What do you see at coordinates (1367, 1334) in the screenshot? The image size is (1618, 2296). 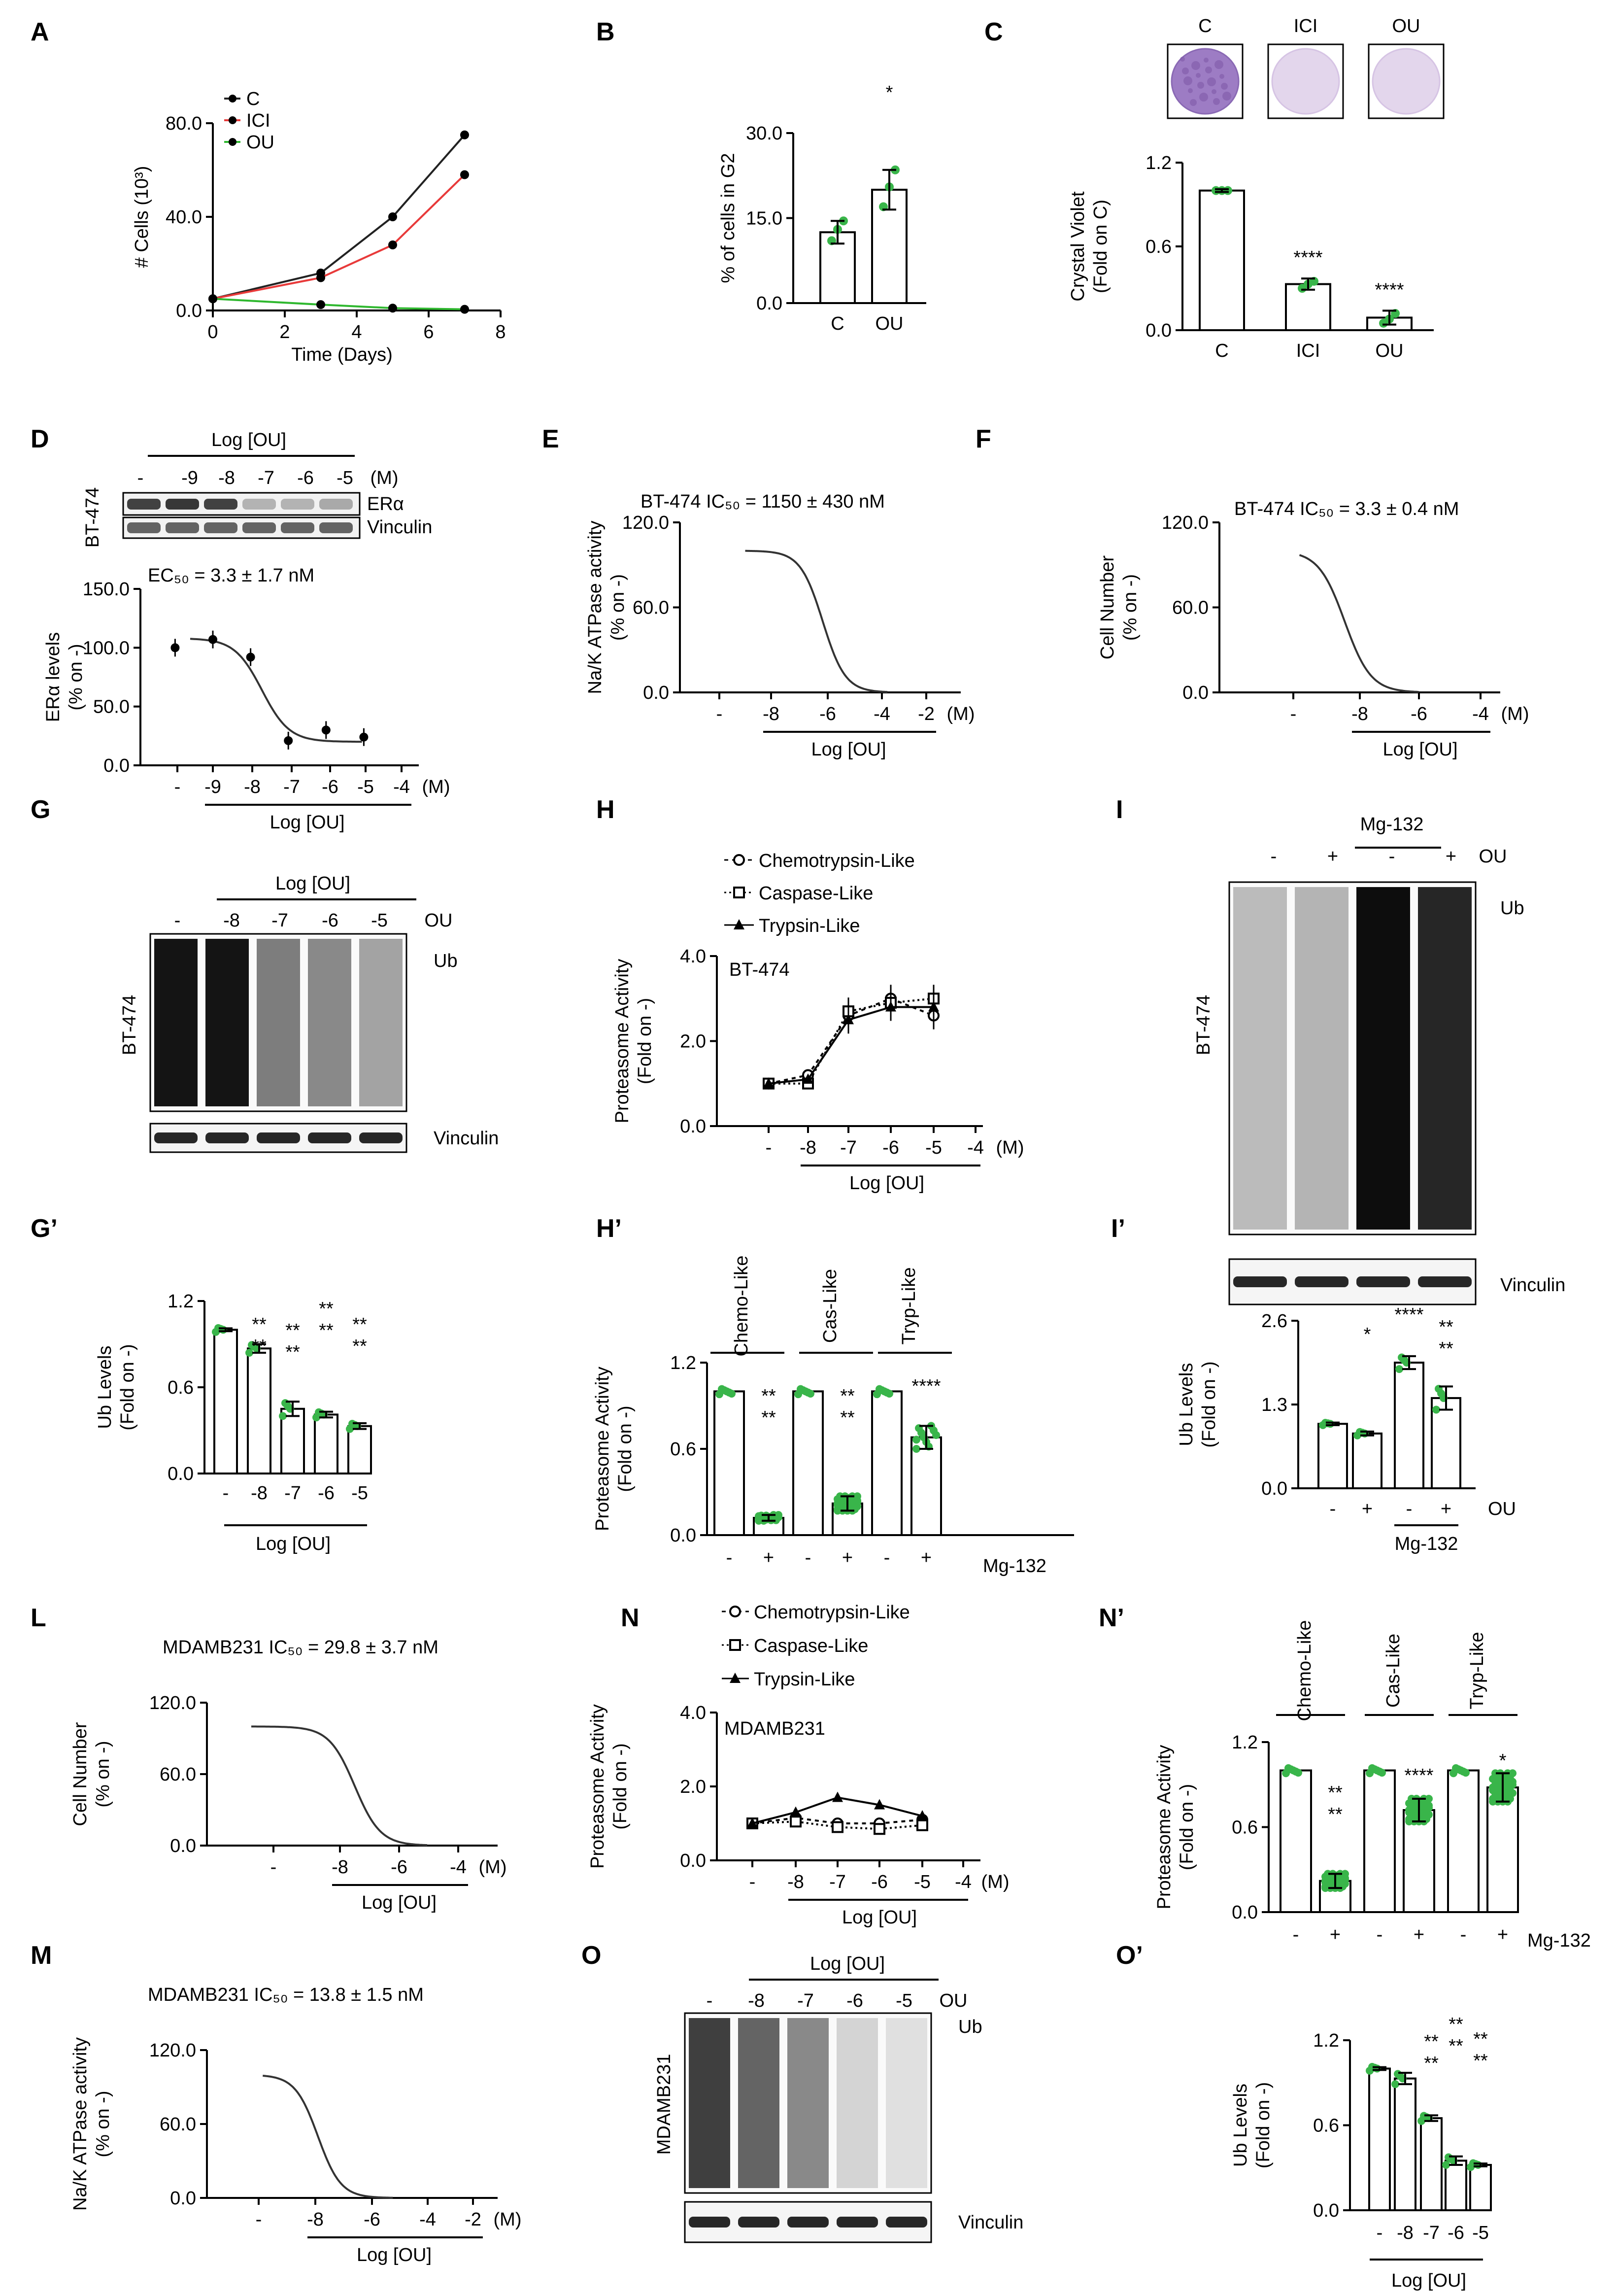 I see `significance-stars: *` at bounding box center [1367, 1334].